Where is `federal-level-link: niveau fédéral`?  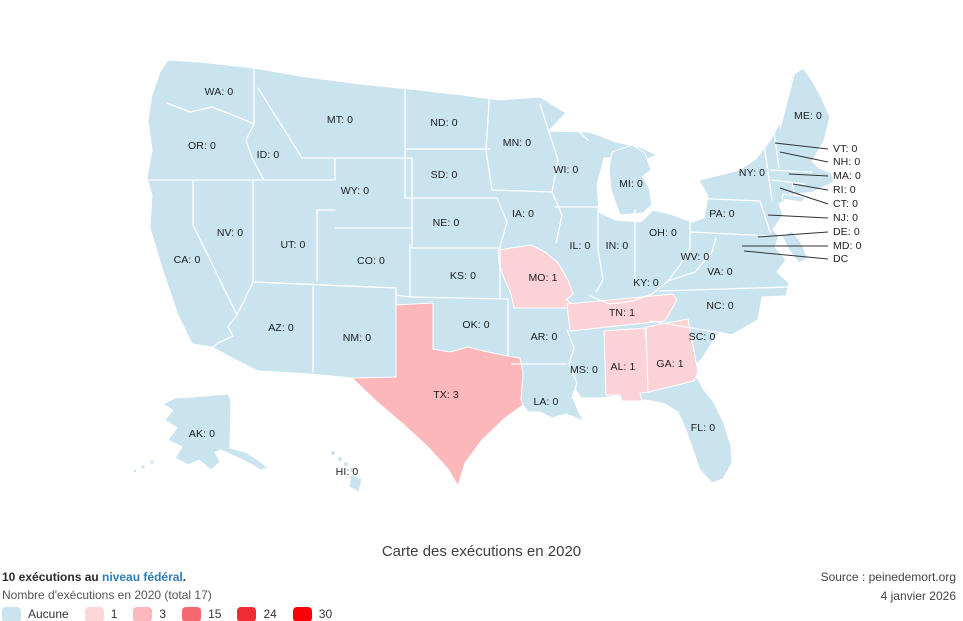 federal-level-link: niveau fédéral is located at coordinates (142, 577).